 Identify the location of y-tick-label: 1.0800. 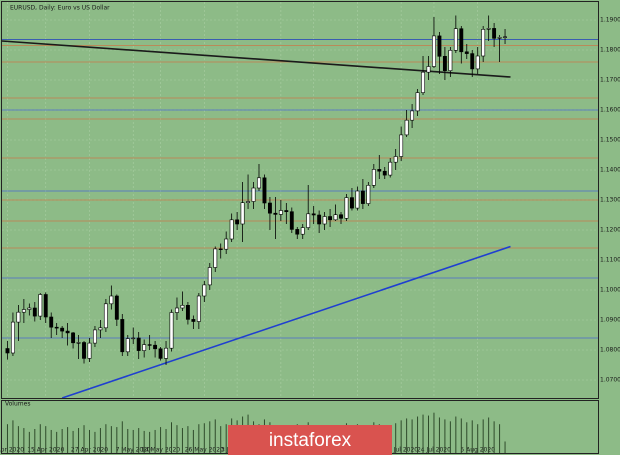
(610, 350).